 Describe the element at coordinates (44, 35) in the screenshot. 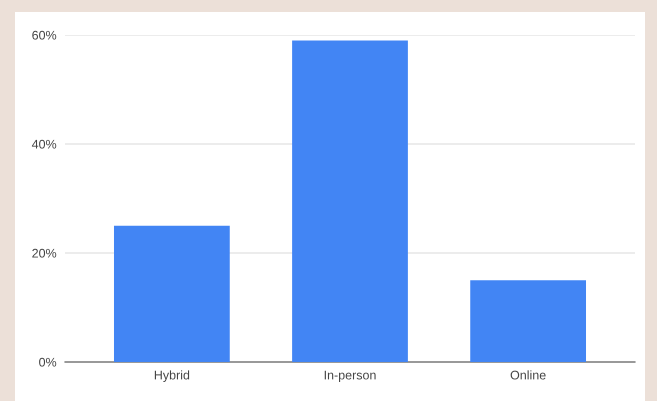

I see `y-tick-label: 60%` at that location.